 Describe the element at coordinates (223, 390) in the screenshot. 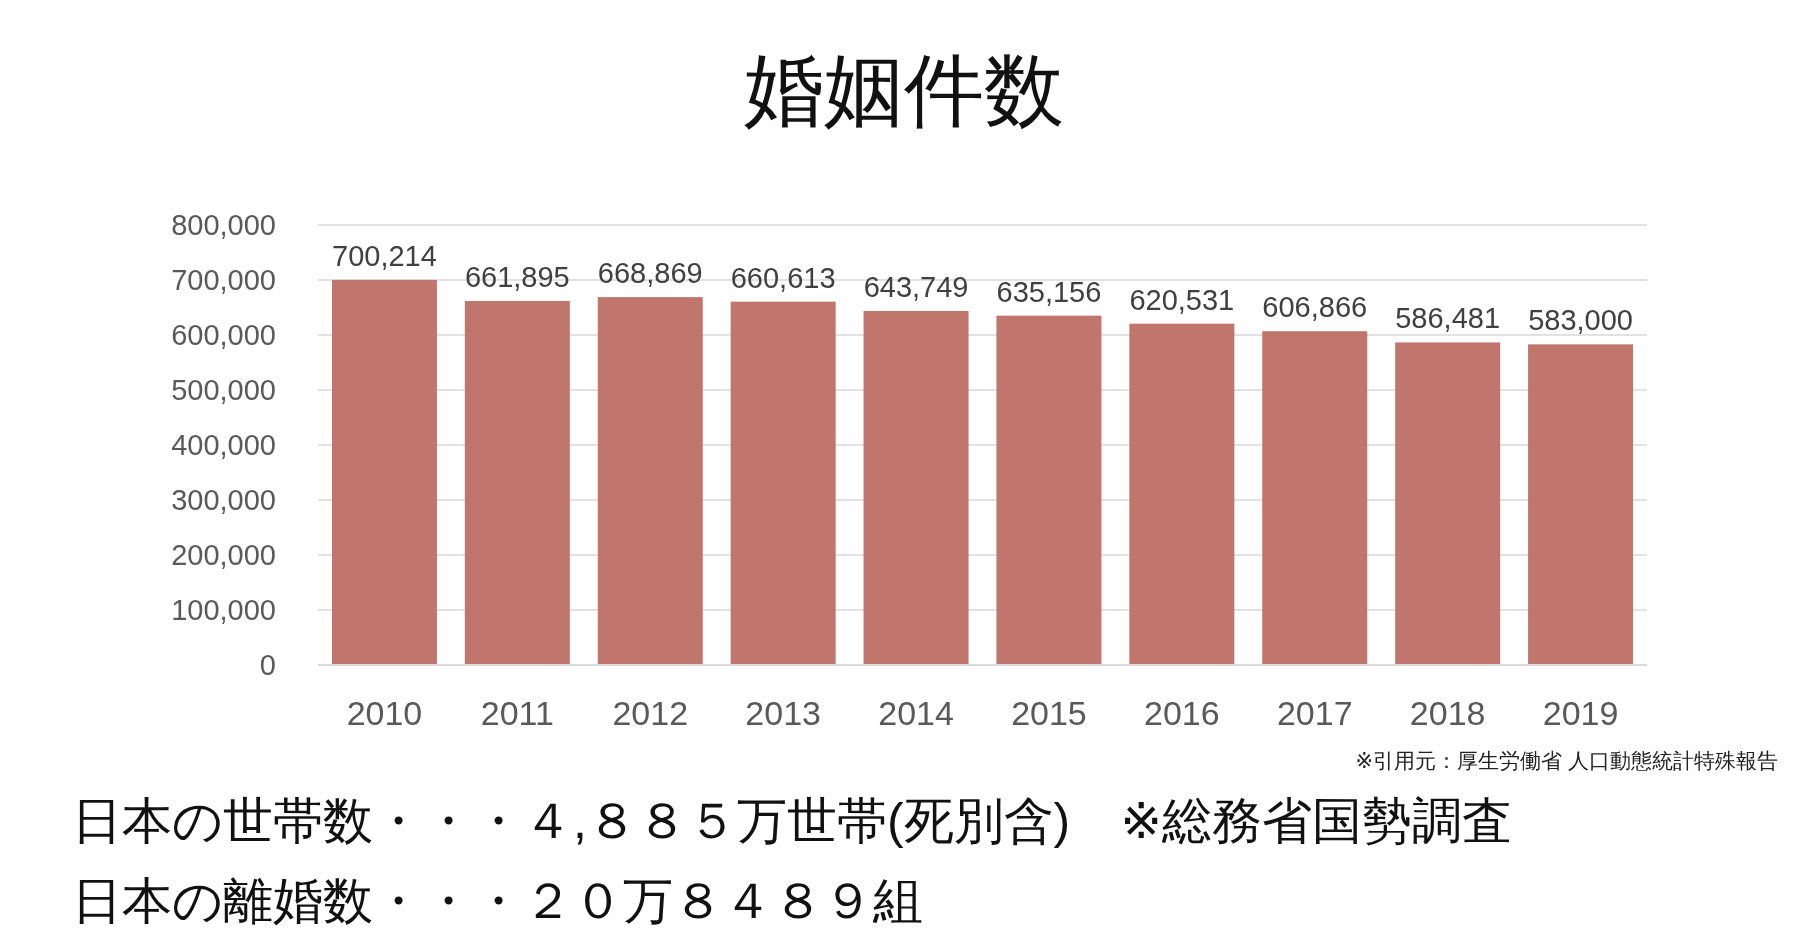

I see `y-tick-label: 500,000` at that location.